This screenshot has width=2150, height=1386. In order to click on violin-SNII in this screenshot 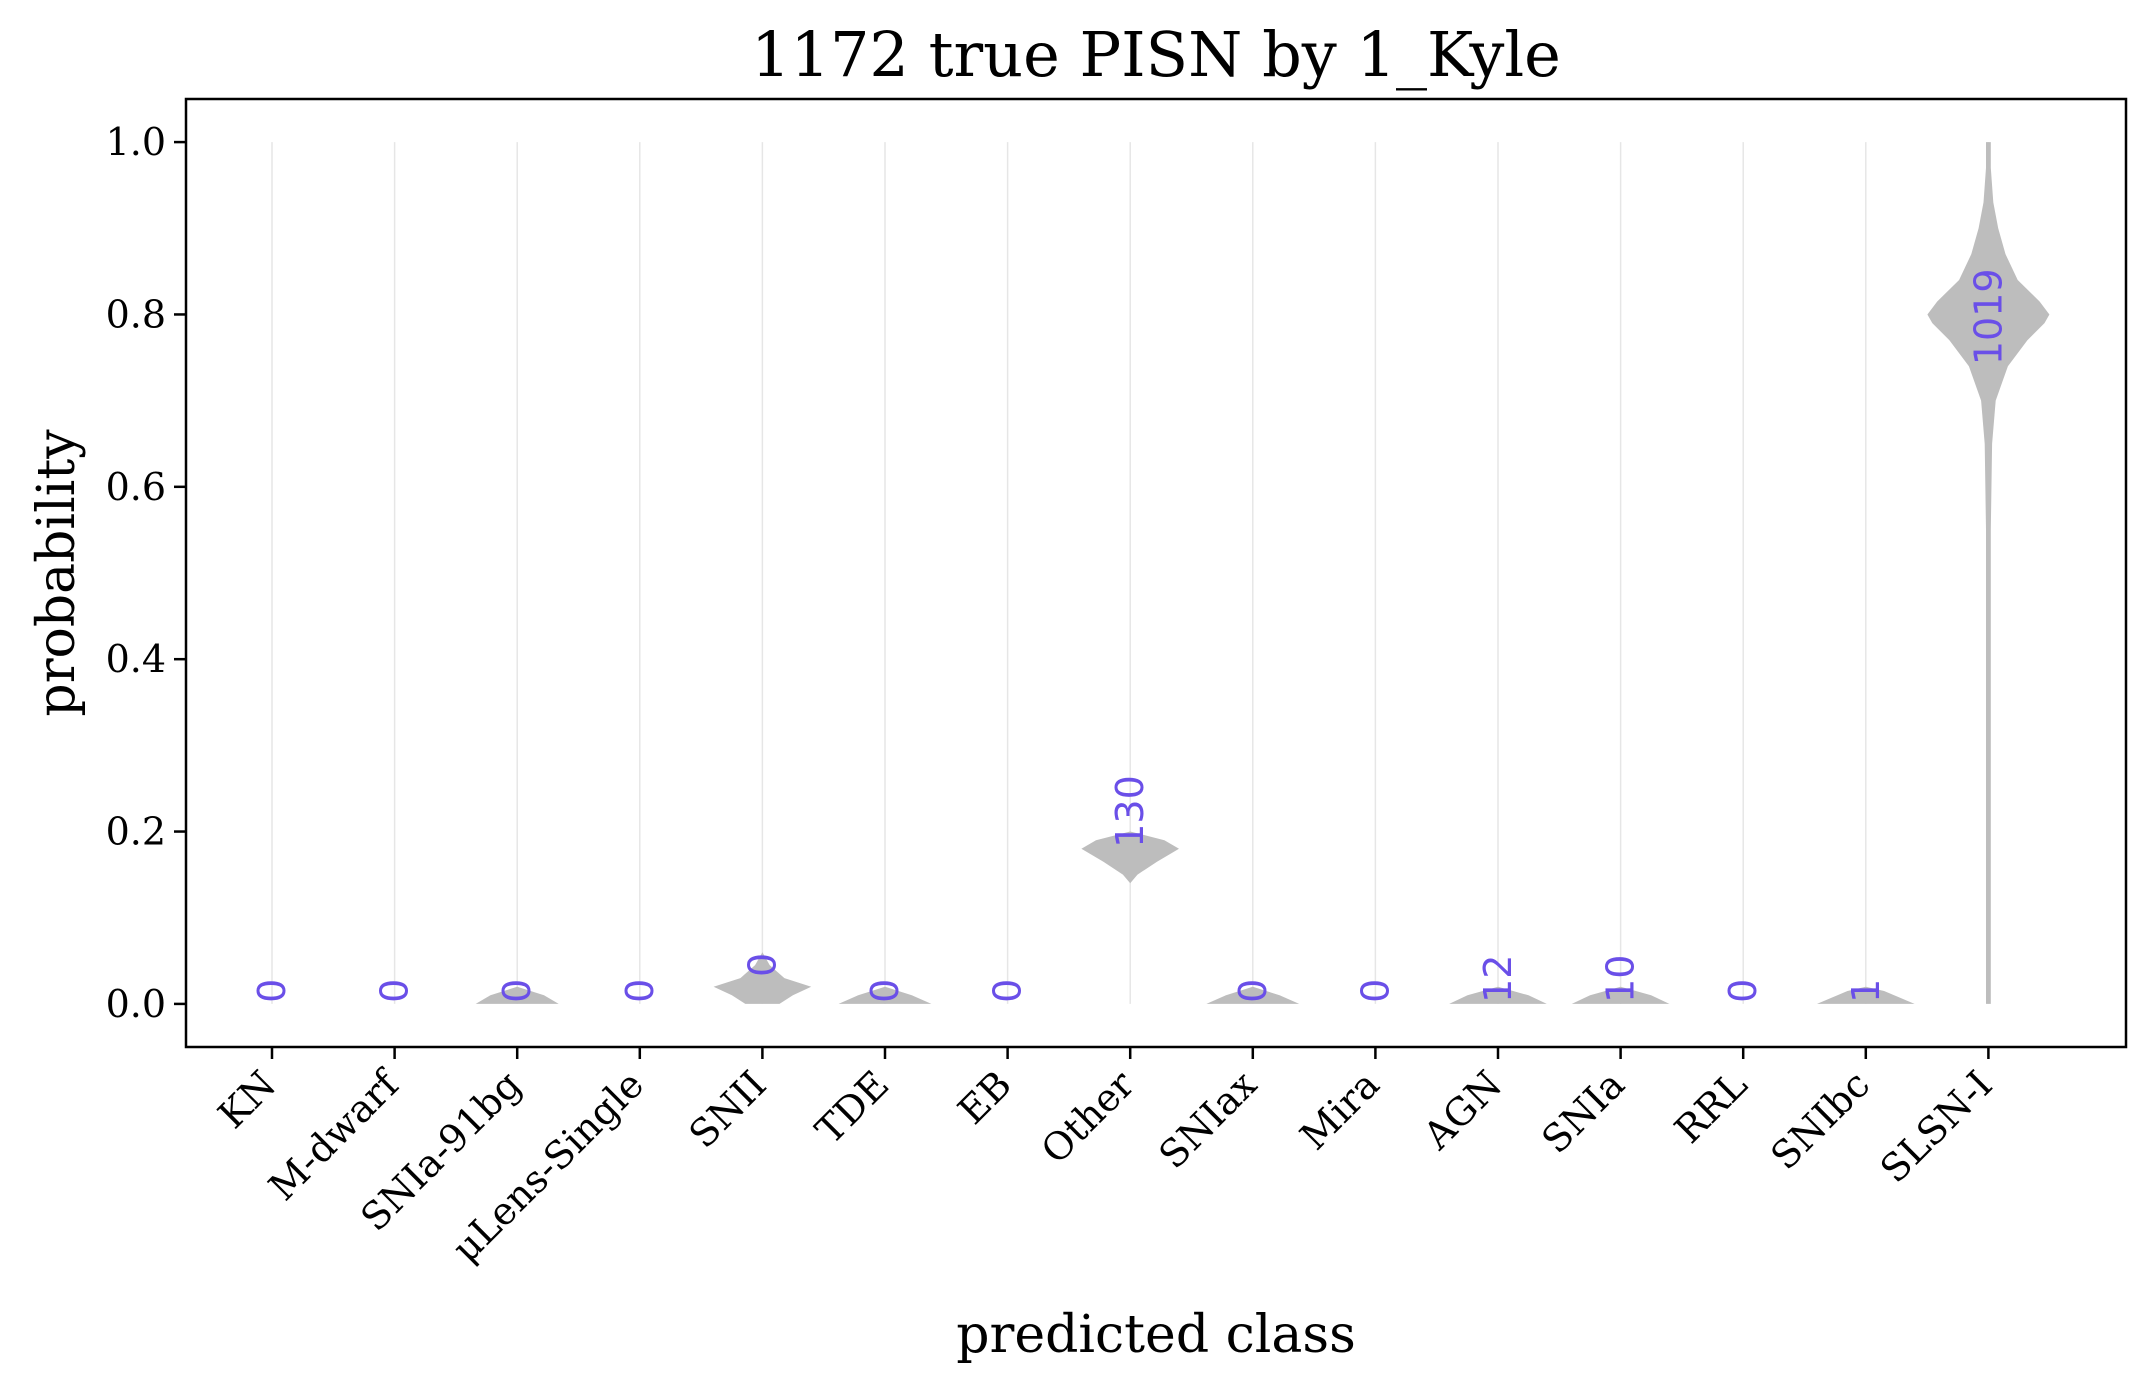, I will do `click(762, 978)`.